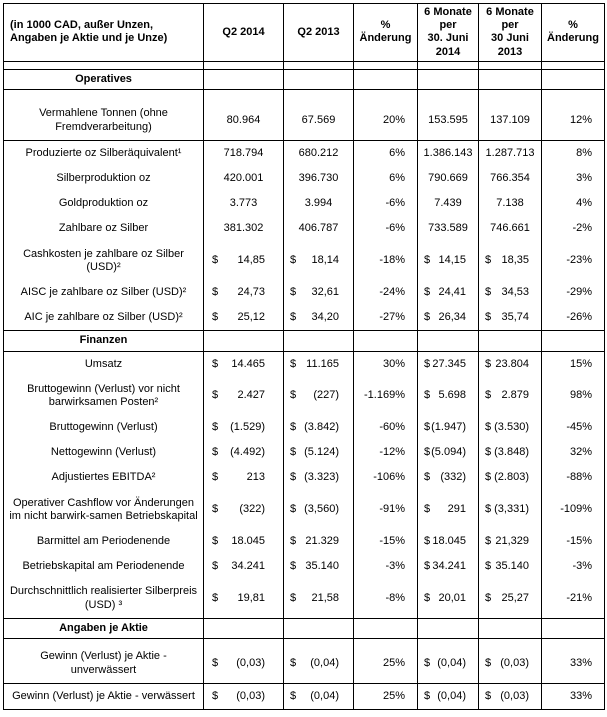 Image resolution: width=607 pixels, height=717 pixels. Describe the element at coordinates (243, 542) in the screenshot. I see `value-cell: $18.045` at that location.